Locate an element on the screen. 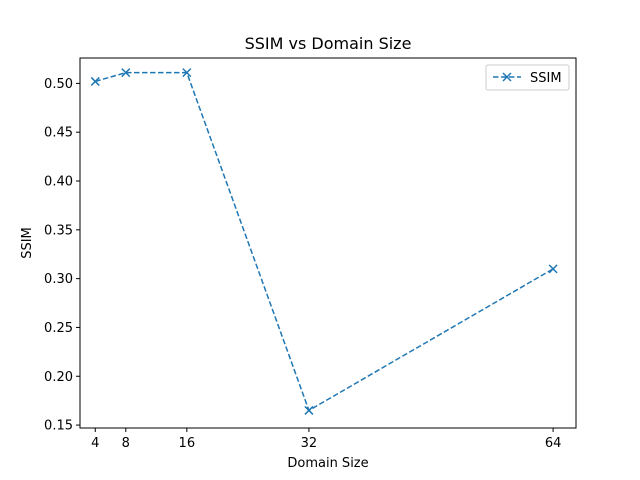 The width and height of the screenshot is (640, 480). y-axis-title: SSIM is located at coordinates (27, 243).